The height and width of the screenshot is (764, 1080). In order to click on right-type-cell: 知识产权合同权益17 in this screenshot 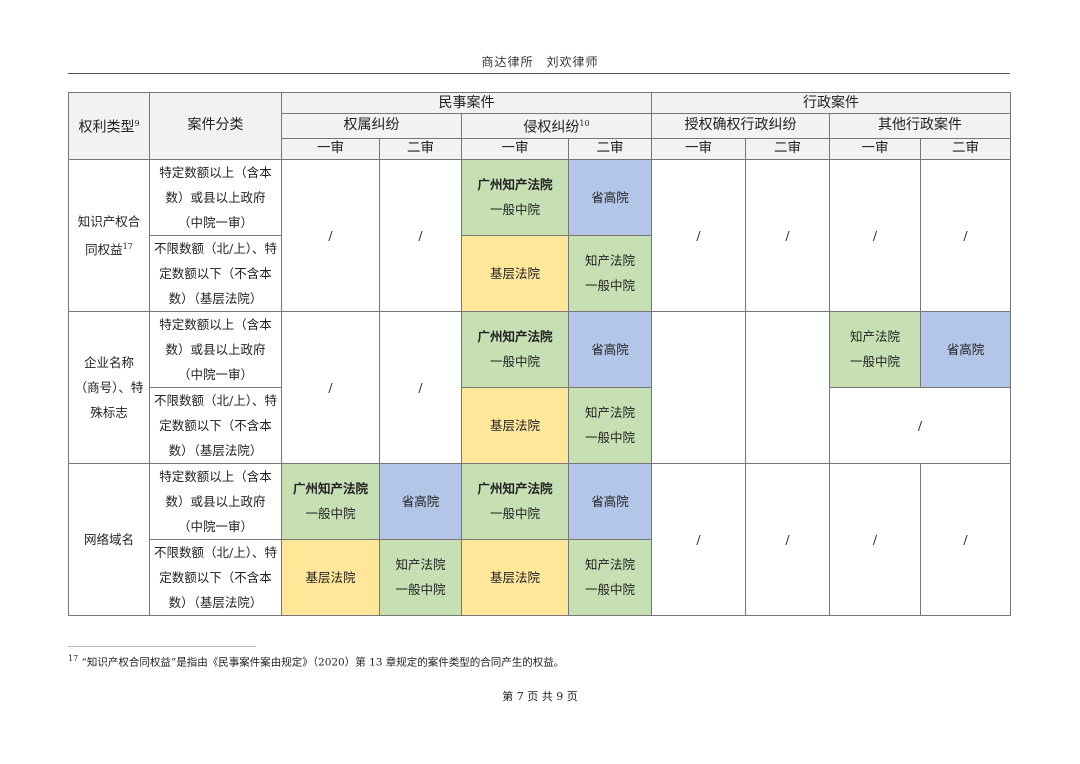, I will do `click(109, 235)`.